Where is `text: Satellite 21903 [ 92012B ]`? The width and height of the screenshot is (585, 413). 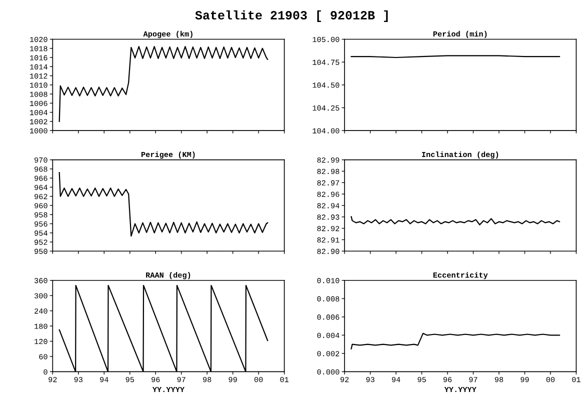 text: Satellite 21903 [ 92012B ] is located at coordinates (291, 16).